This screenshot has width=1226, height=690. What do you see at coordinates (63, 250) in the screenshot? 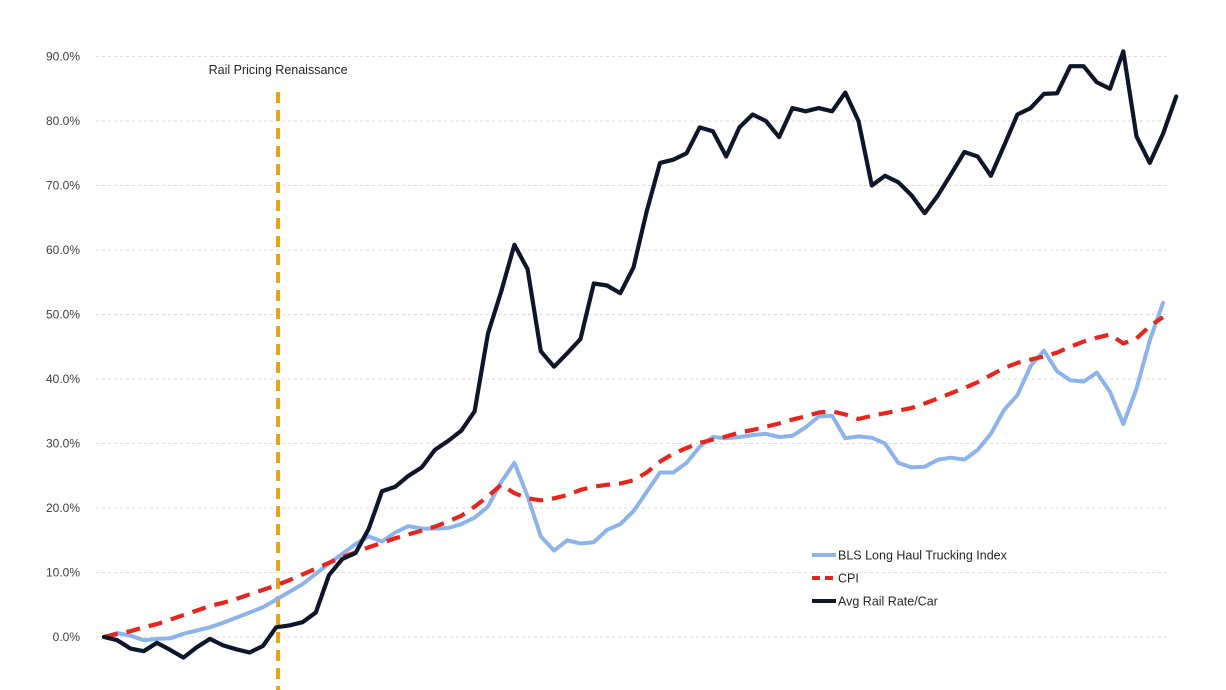
I see `y-tick-label: 60.0%` at bounding box center [63, 250].